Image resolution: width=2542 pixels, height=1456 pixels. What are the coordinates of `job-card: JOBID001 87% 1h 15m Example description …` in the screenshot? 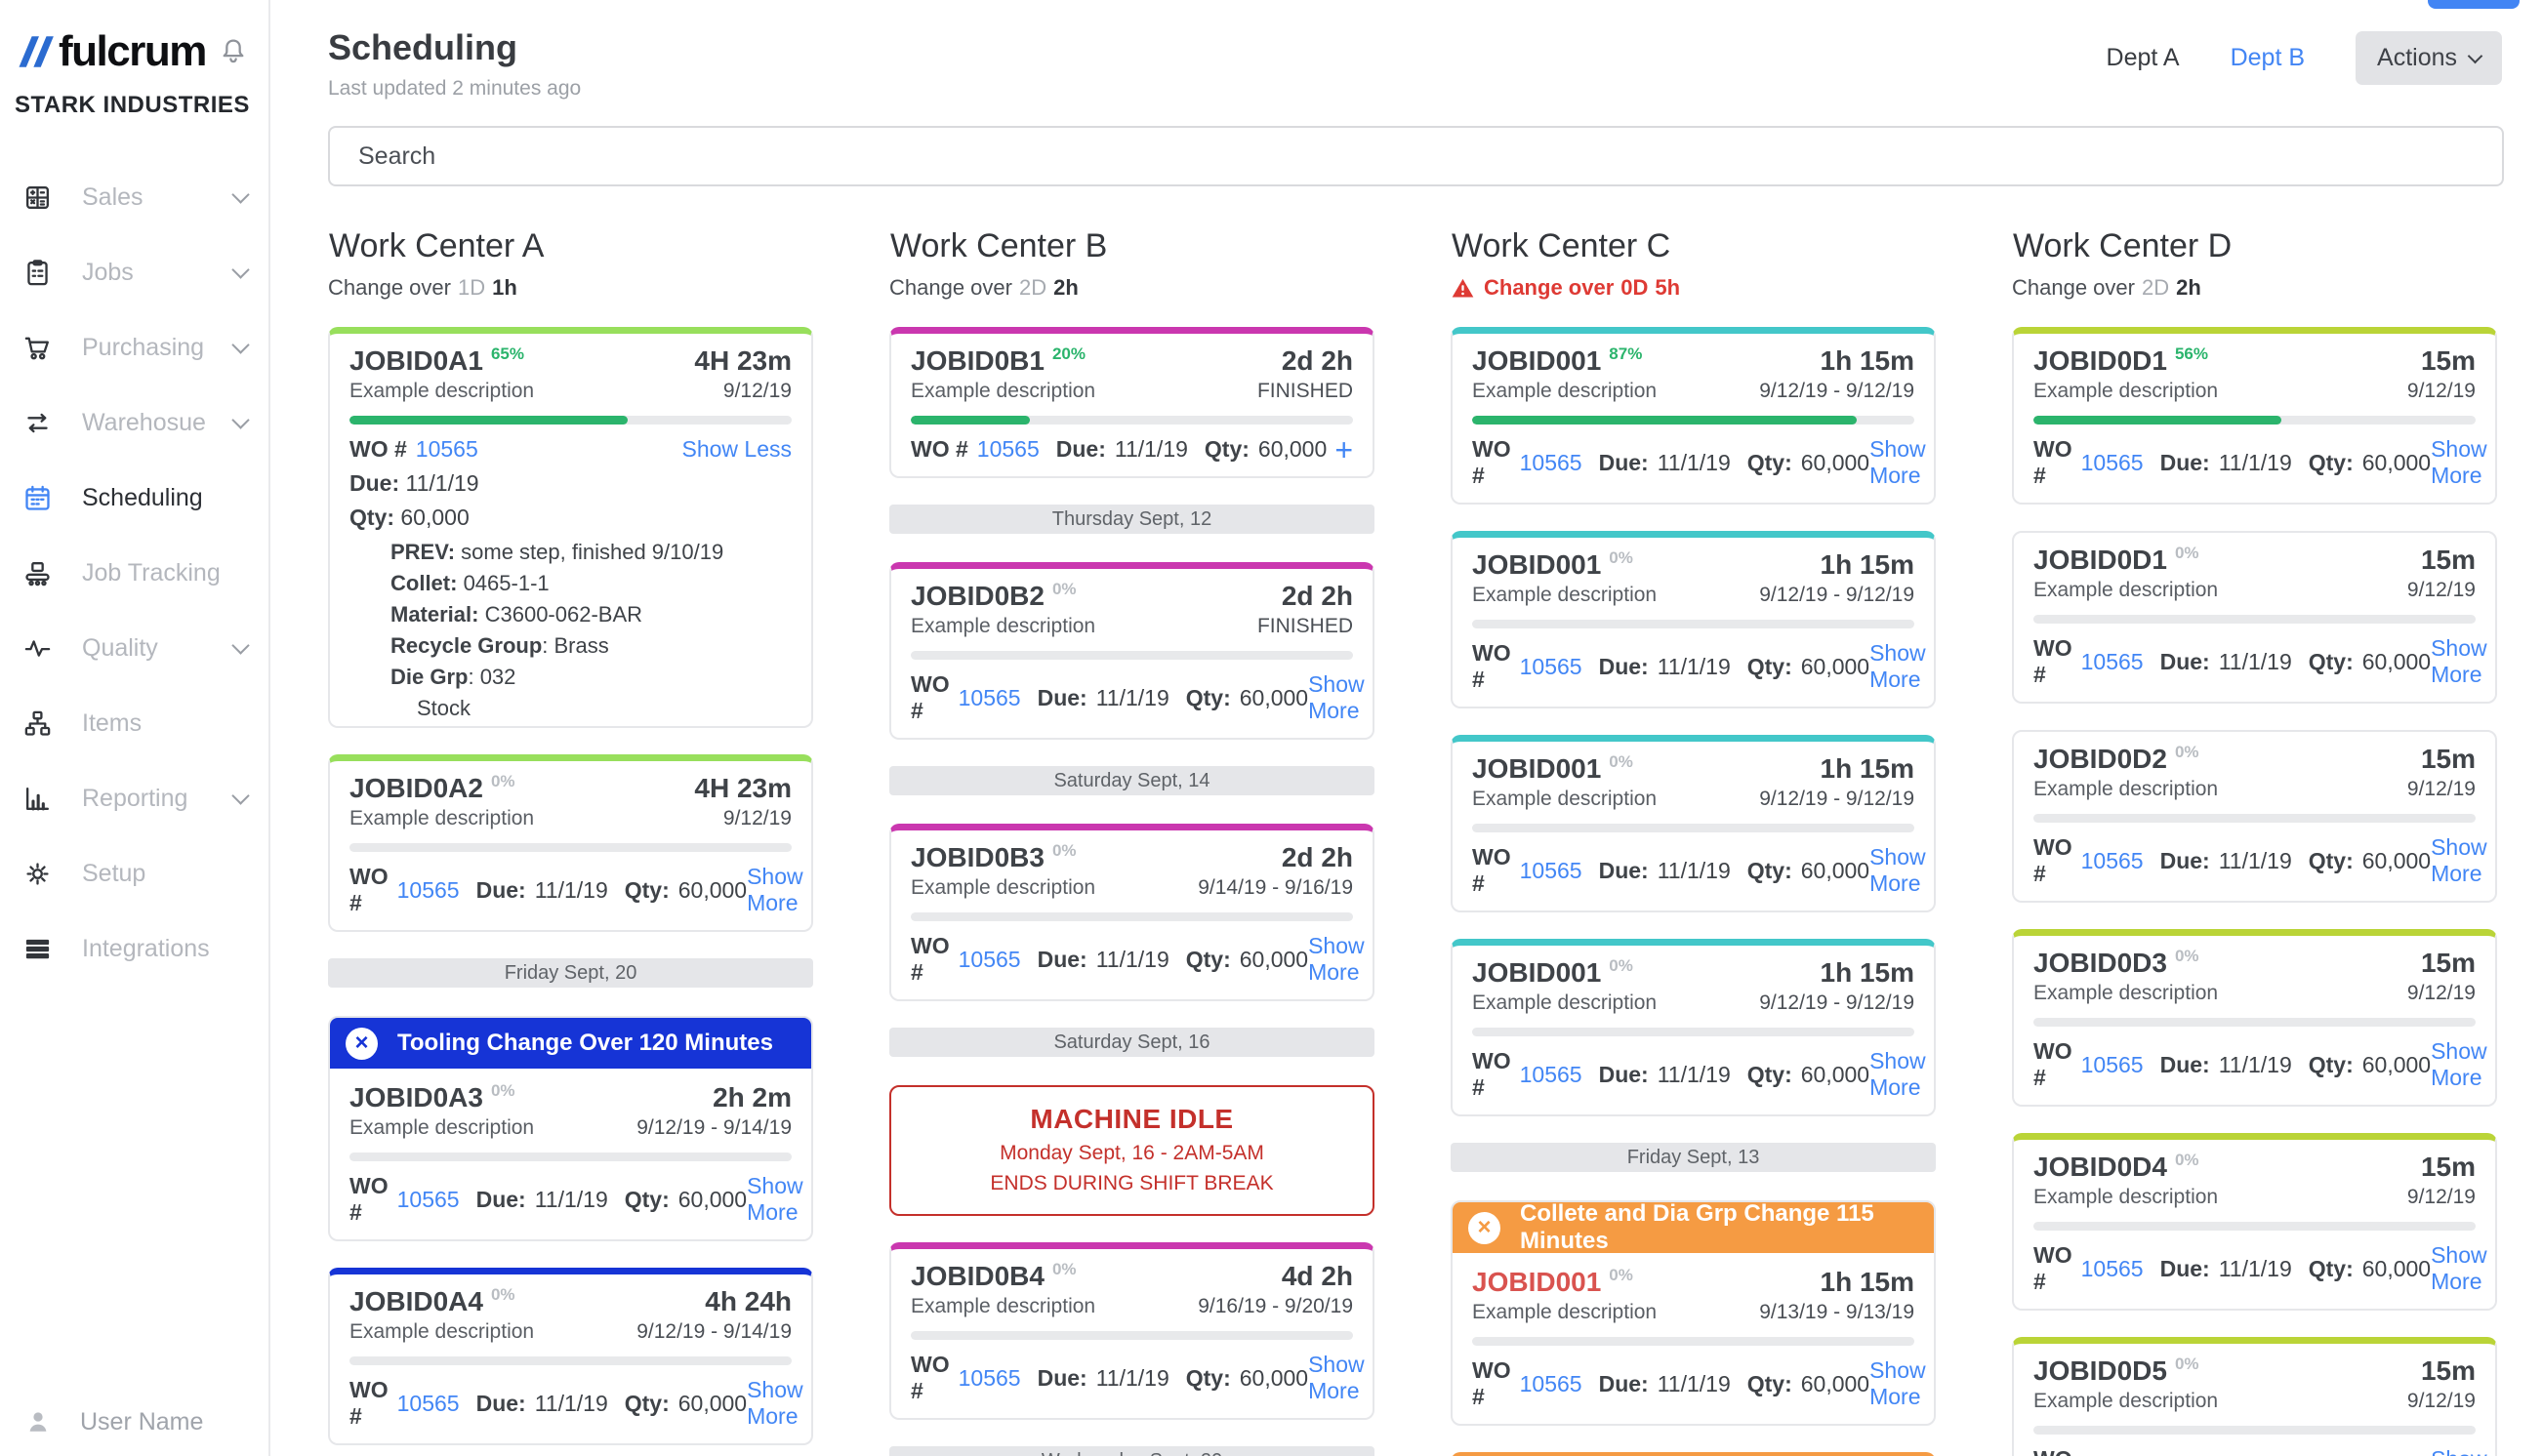 It's located at (1693, 416).